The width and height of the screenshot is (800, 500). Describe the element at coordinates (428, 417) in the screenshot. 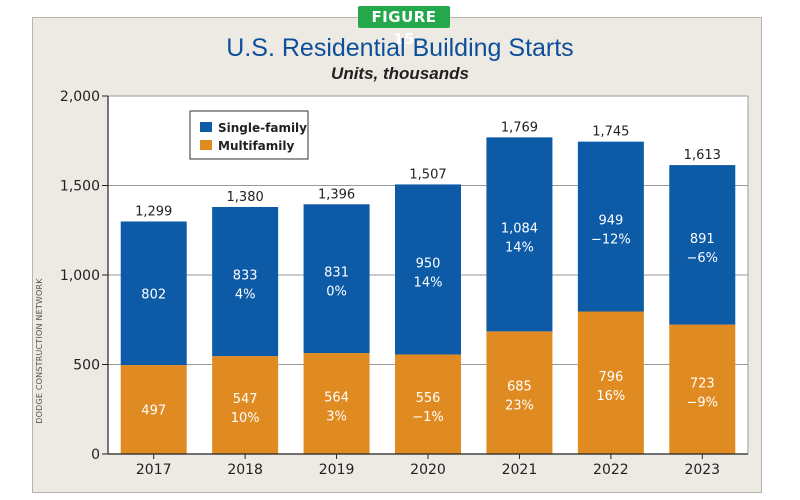

I see `multifamily-change-label: −1%` at that location.